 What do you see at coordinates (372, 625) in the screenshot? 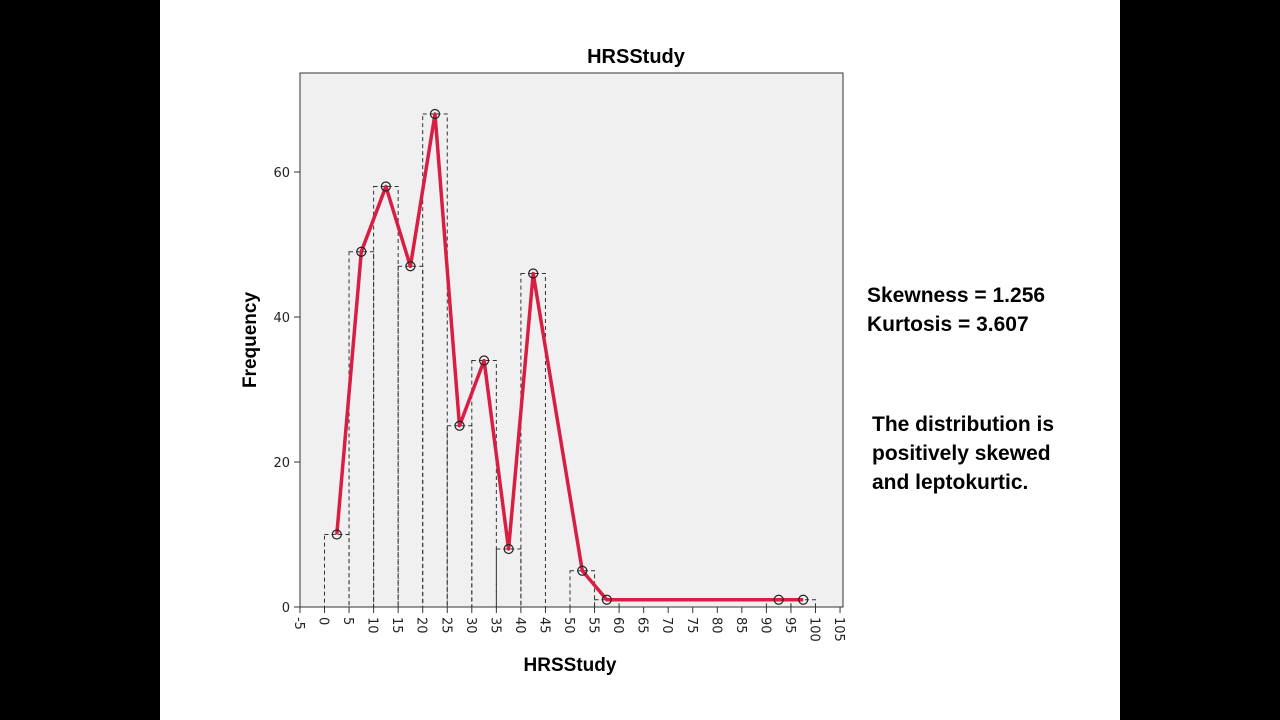
I see `x-tick-label: 10` at bounding box center [372, 625].